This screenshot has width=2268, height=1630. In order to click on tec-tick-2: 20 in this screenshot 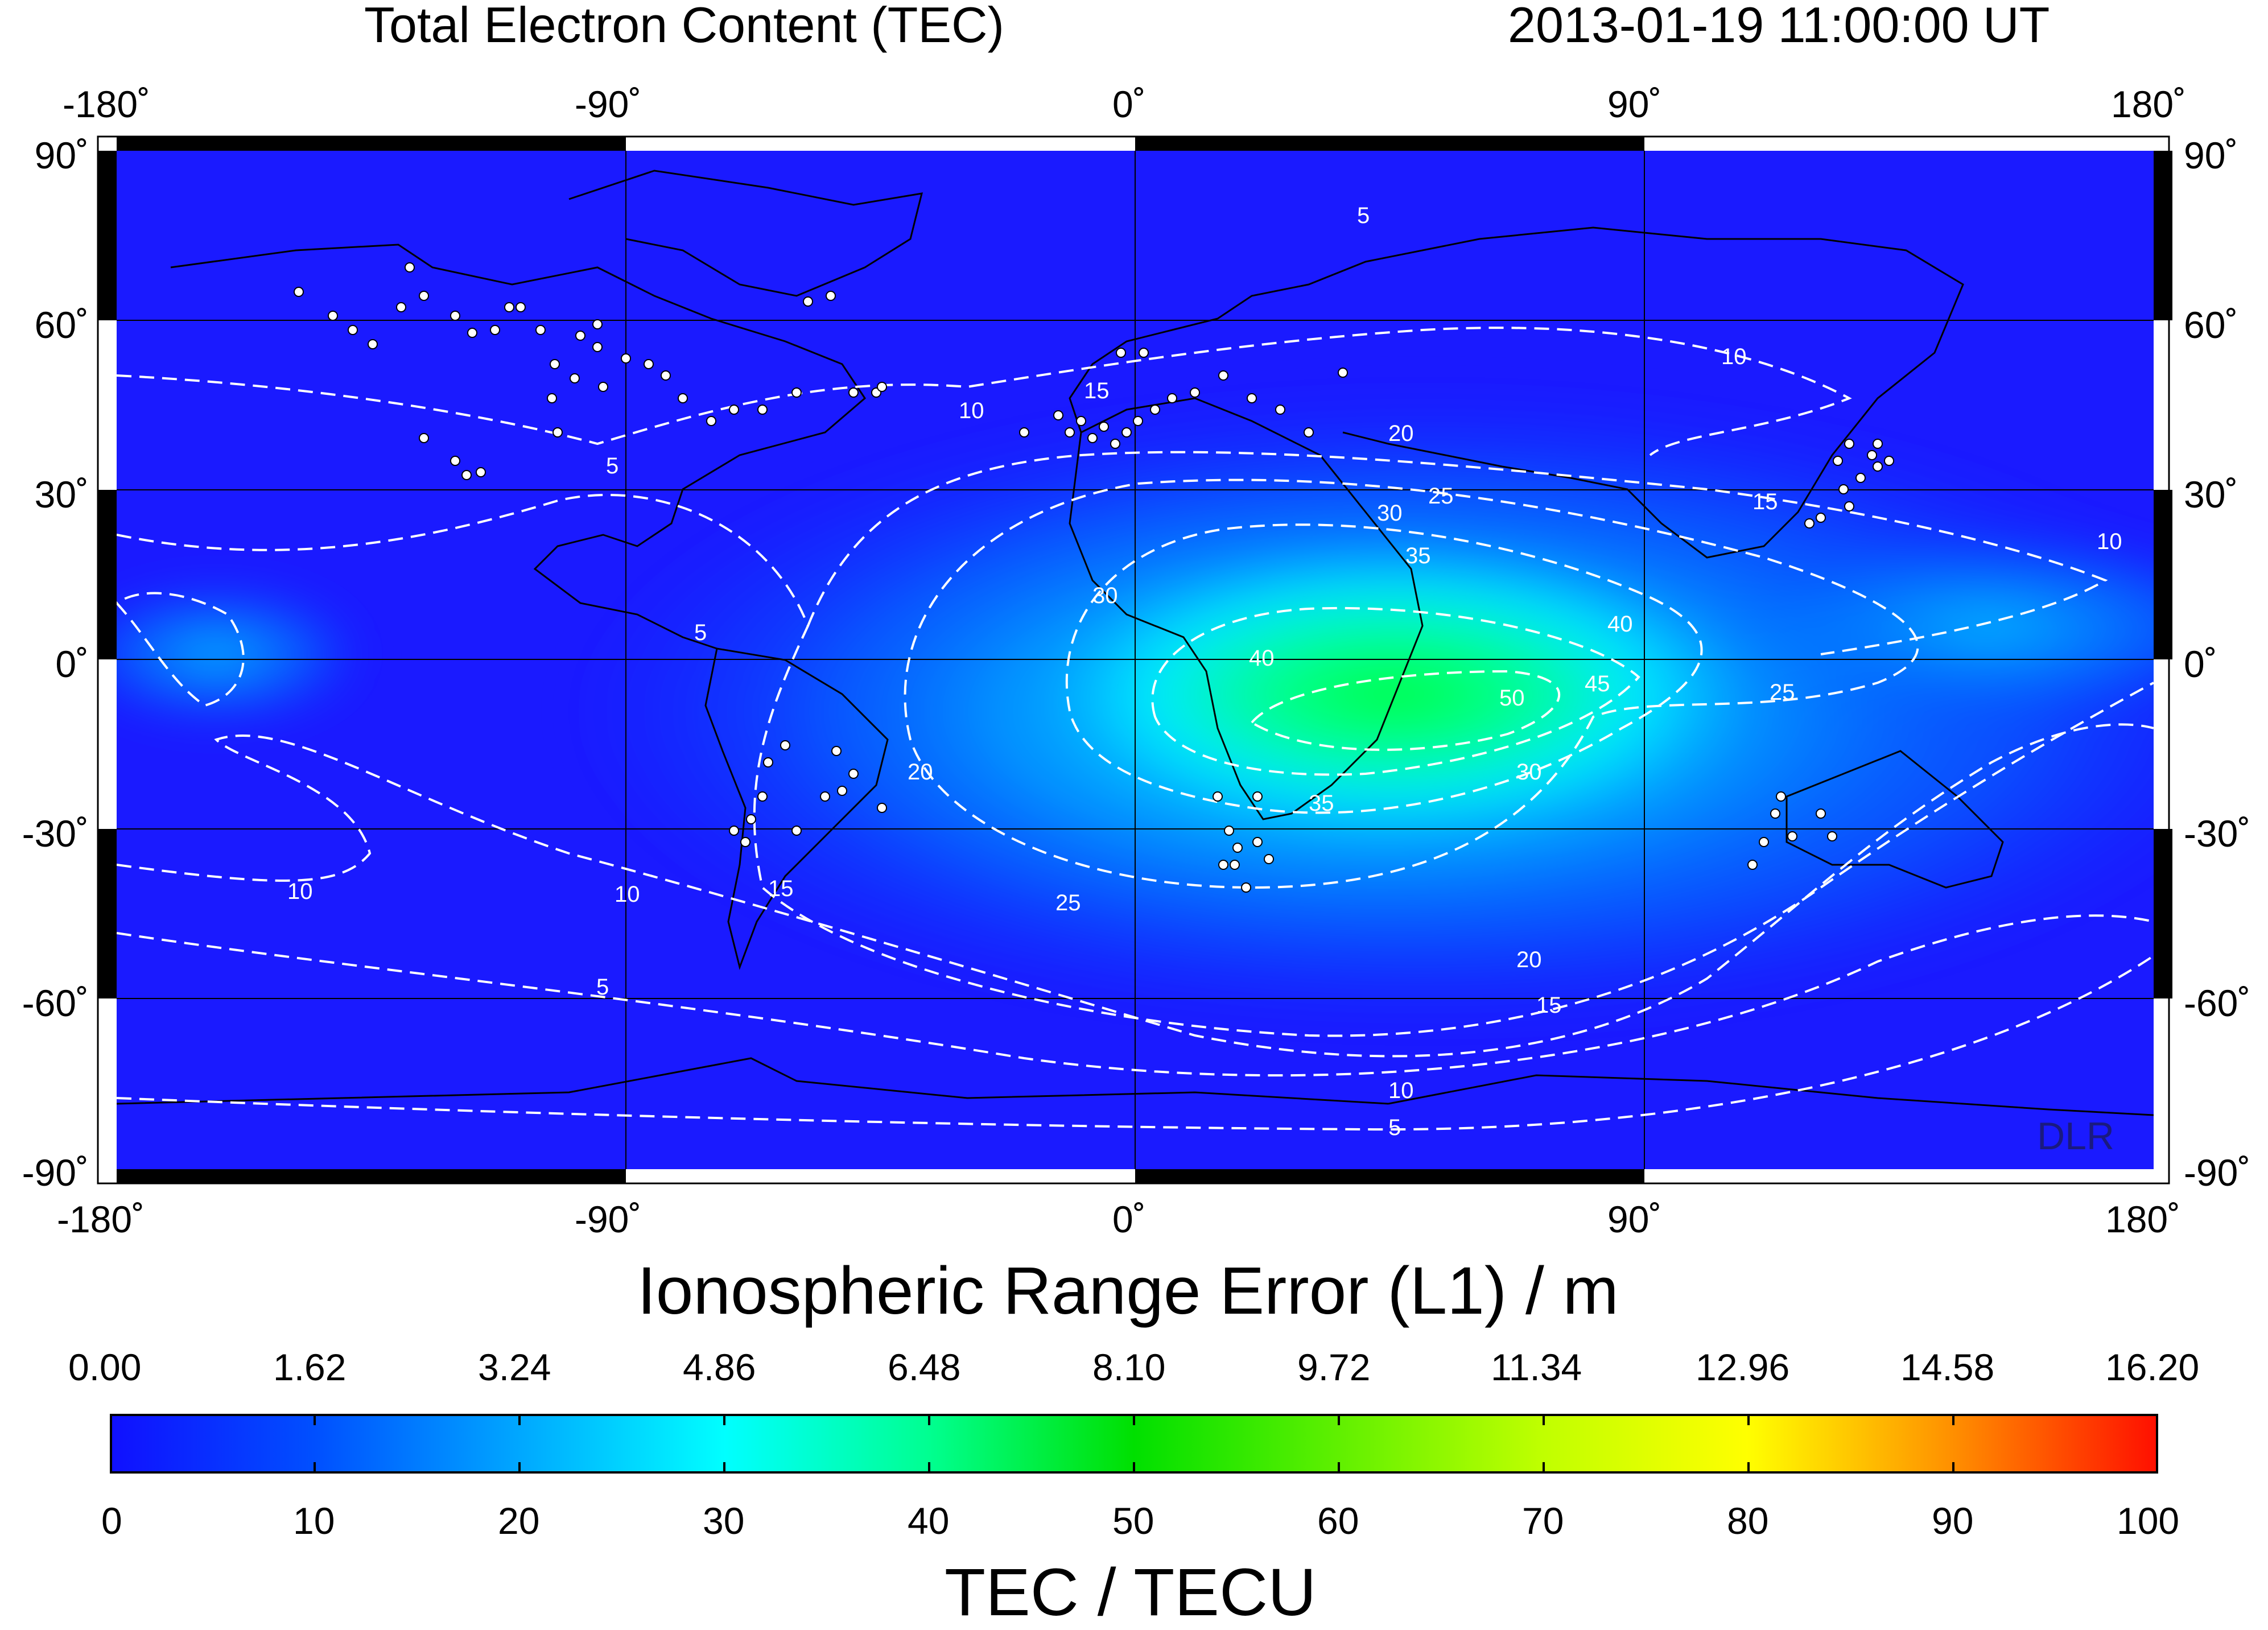, I will do `click(519, 1521)`.